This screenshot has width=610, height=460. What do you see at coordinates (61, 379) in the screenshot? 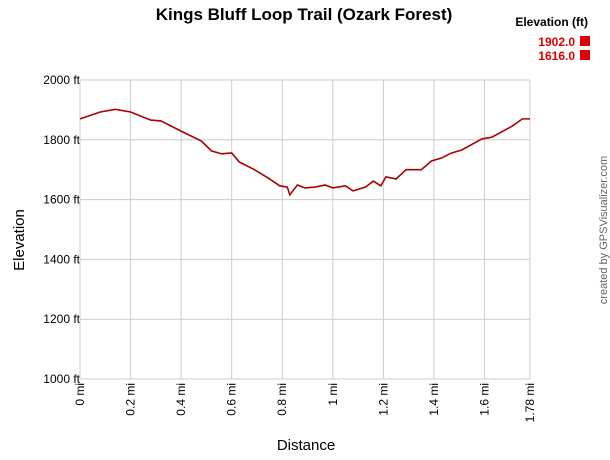
I see `y-tick-label: 1000 ft` at bounding box center [61, 379].